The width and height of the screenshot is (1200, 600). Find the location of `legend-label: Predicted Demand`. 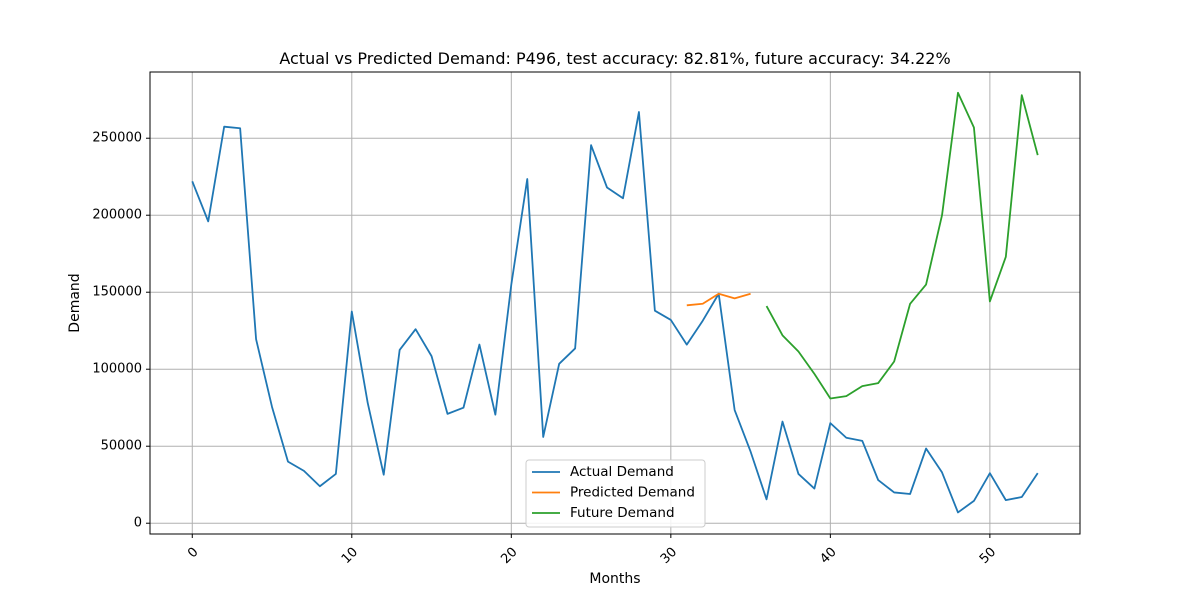

legend-label: Predicted Demand is located at coordinates (632, 493).